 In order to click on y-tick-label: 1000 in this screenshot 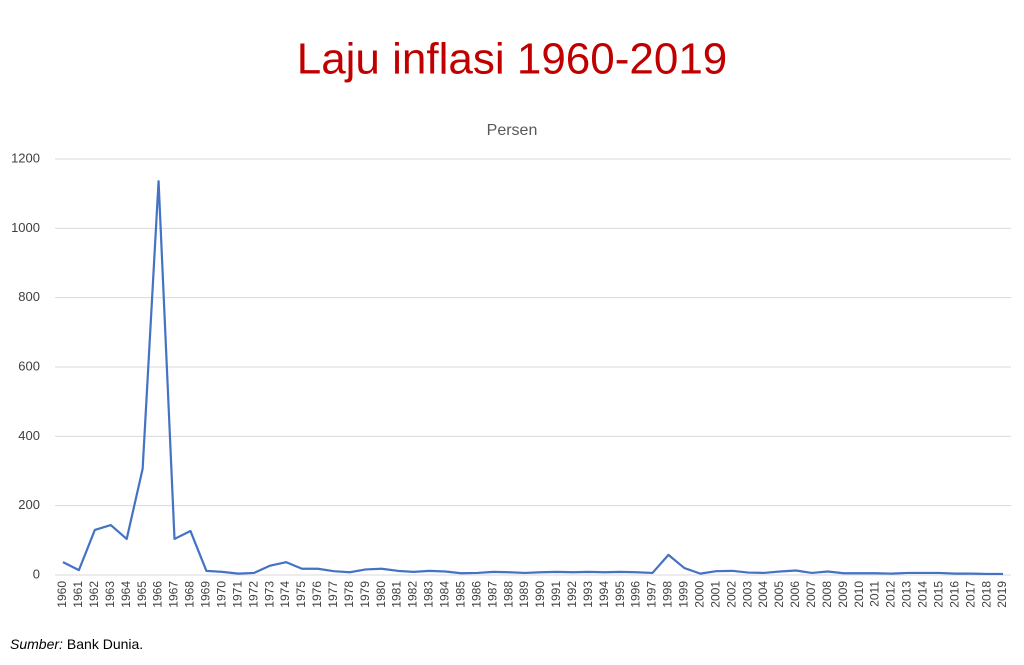, I will do `click(25, 227)`.